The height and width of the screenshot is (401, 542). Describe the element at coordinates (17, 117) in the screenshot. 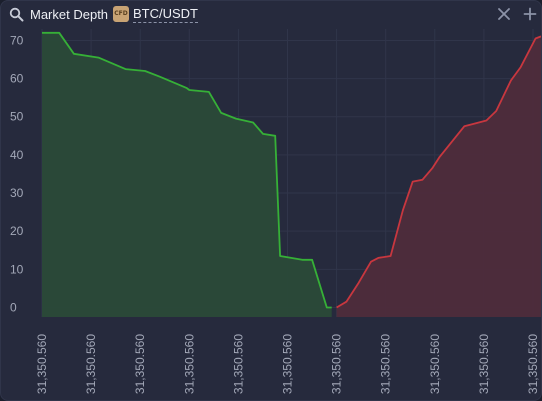

I see `y-tick-label: 50` at that location.